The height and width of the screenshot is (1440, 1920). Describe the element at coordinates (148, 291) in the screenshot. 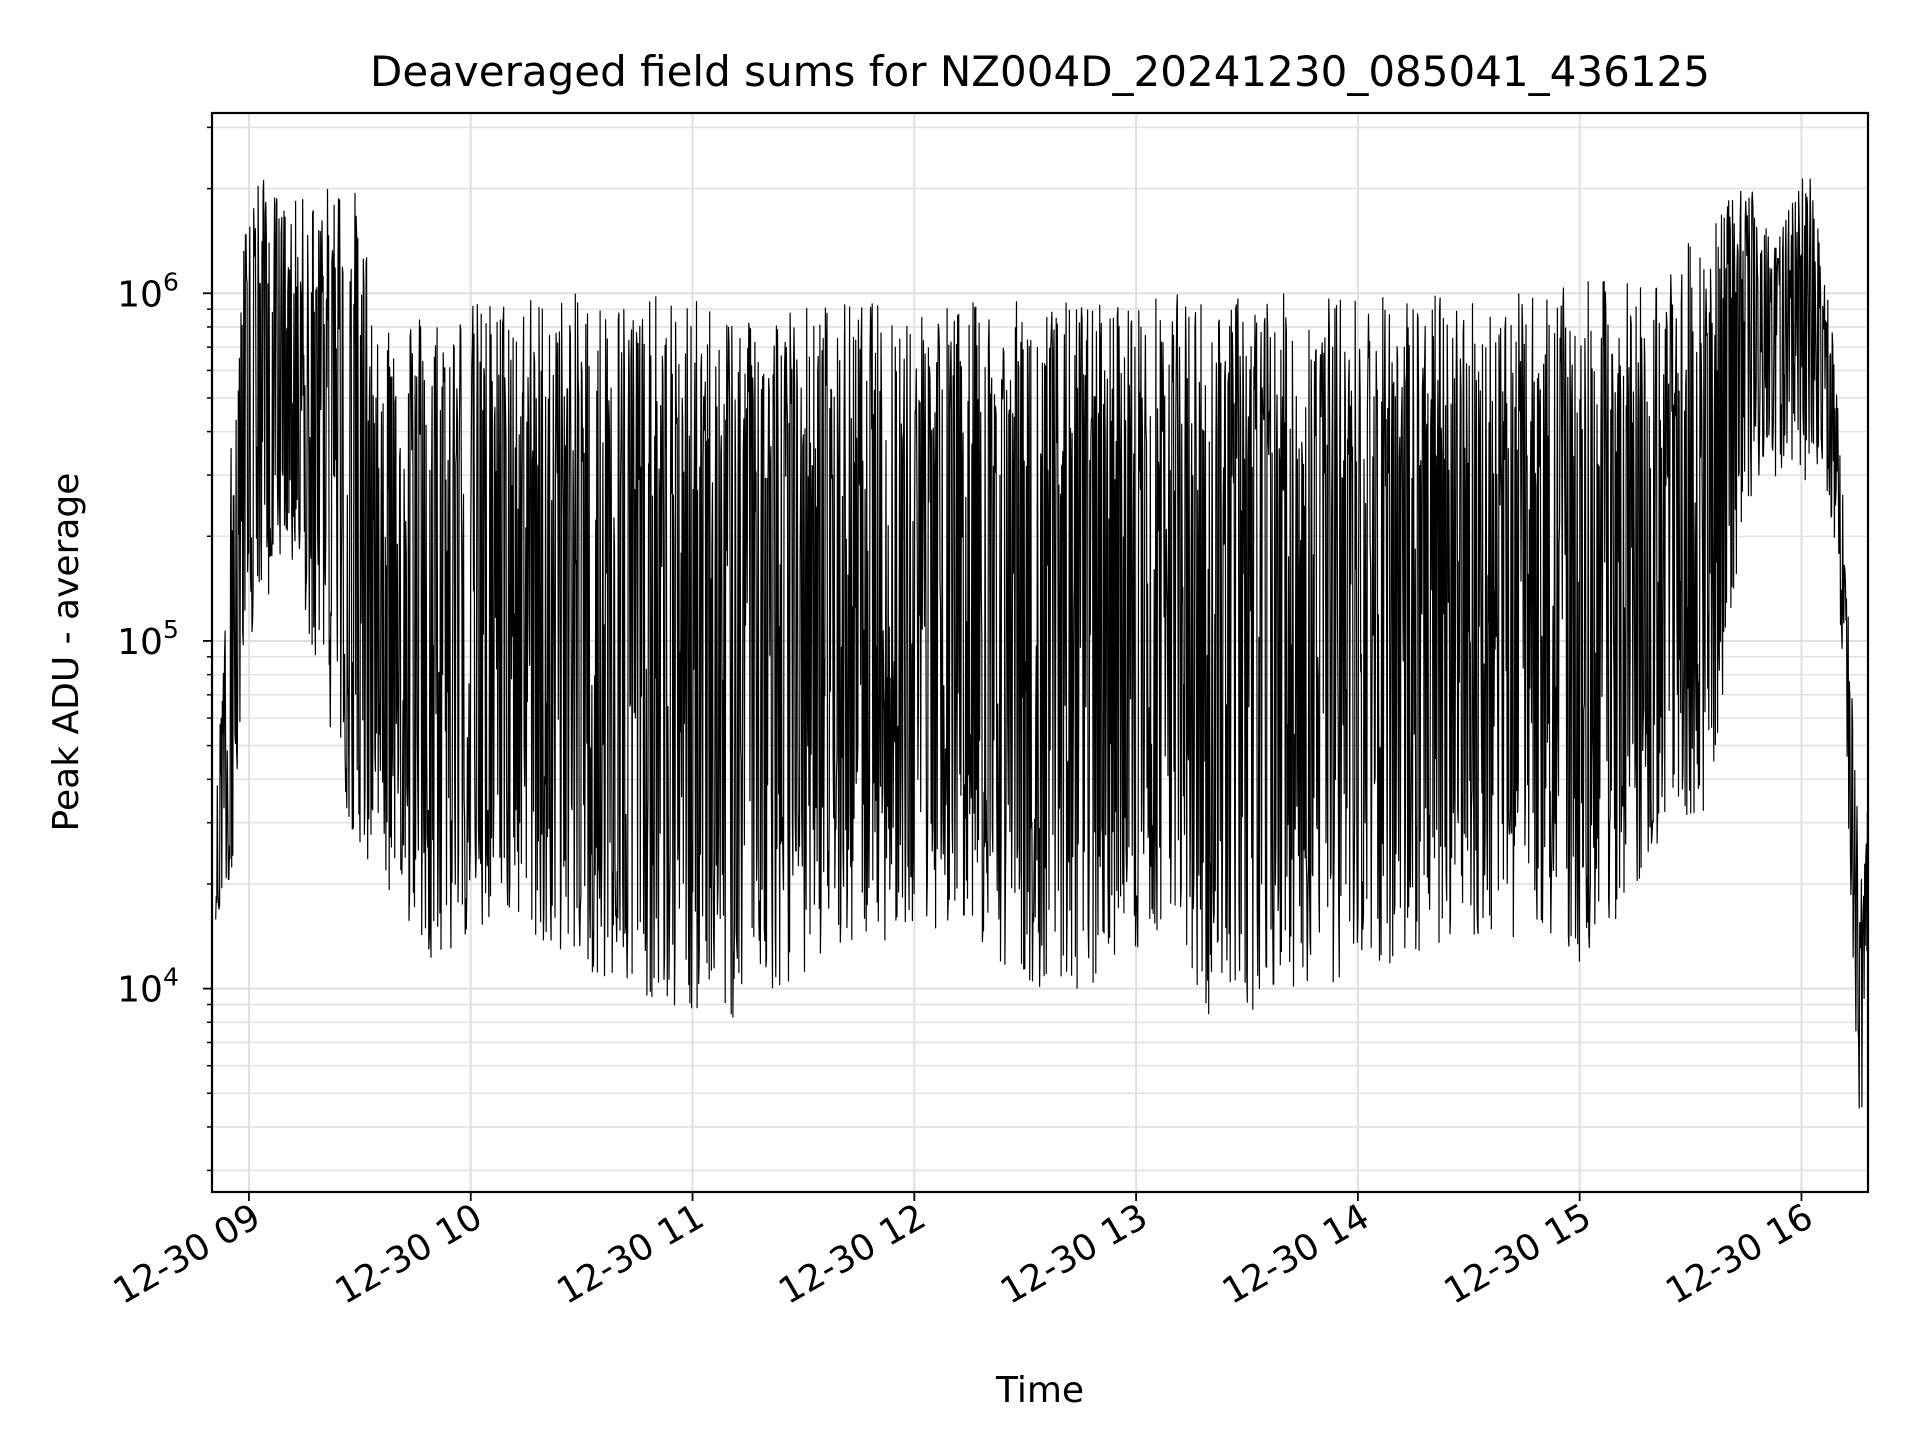

I see `y-tick-label: 10⁶` at that location.